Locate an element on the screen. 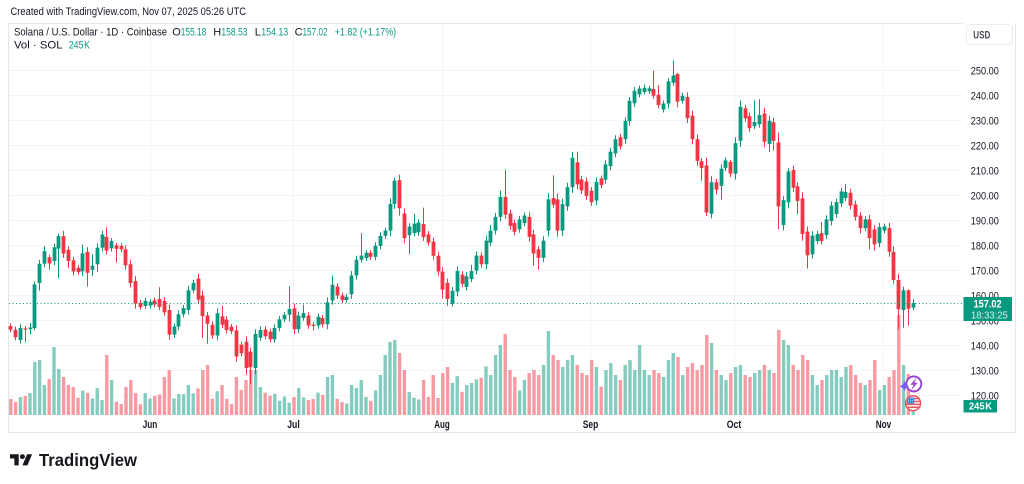 This screenshot has height=484, width=1024. svg-text: 190.00 is located at coordinates (985, 222).